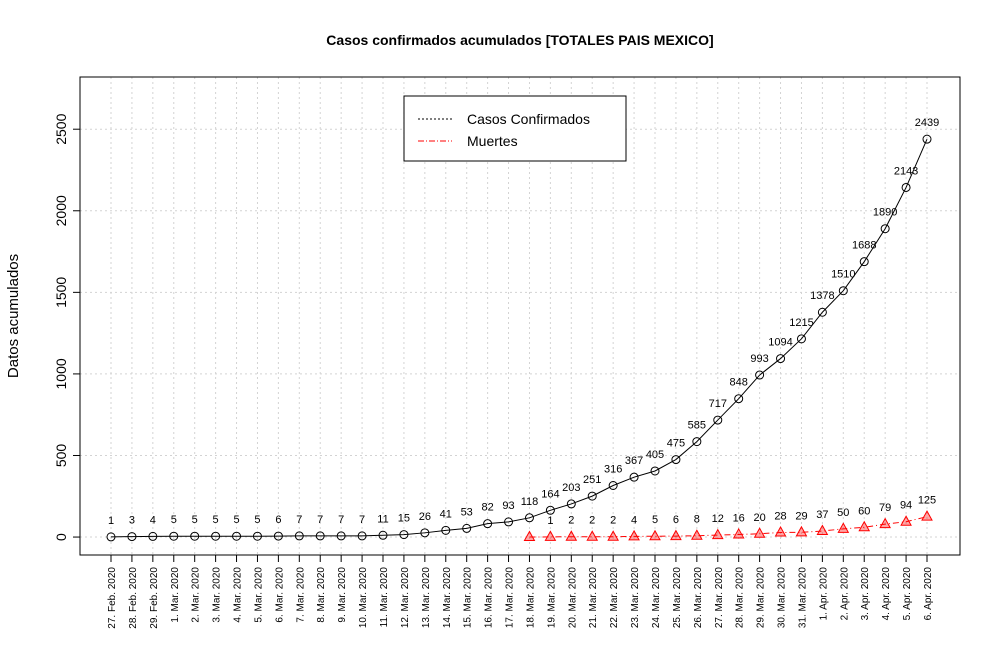 The width and height of the screenshot is (1000, 653). Describe the element at coordinates (592, 480) in the screenshot. I see `data-label: 251` at that location.